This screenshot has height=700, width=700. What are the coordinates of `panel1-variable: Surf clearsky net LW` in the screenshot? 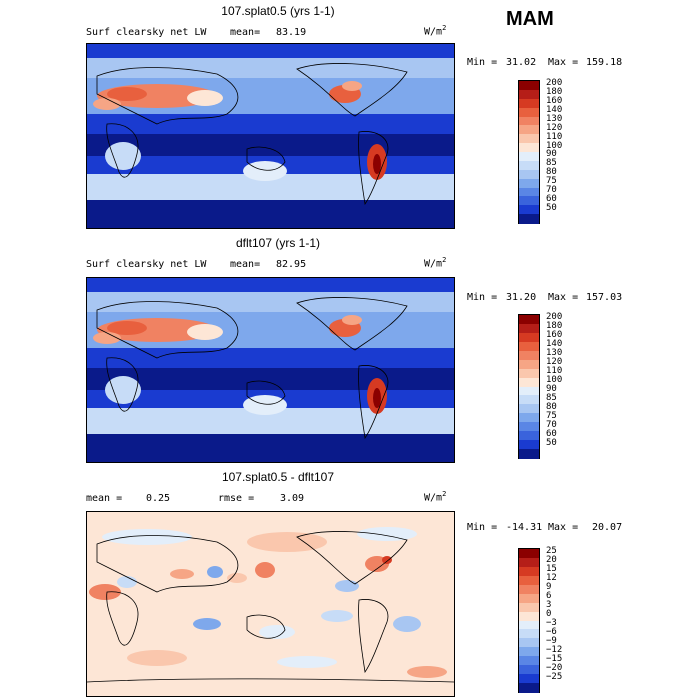 It's located at (146, 32).